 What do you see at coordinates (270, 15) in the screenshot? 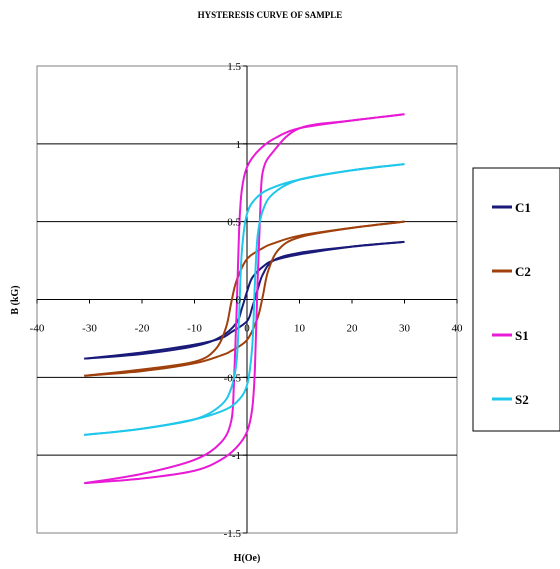
I see `chart-title: HYSTERESIS CURVE OF SAMPLE` at bounding box center [270, 15].